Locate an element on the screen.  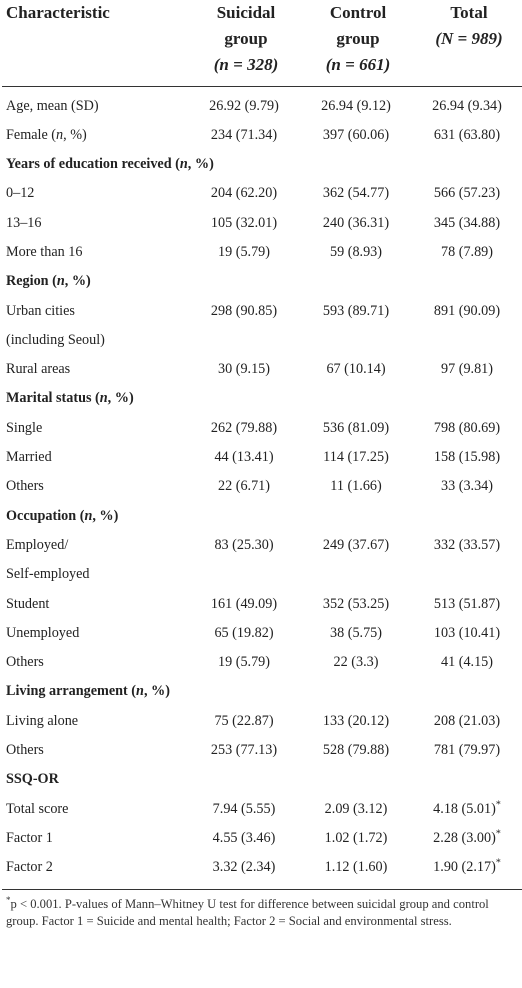
cell-control: 1.12 (1.60) is located at coordinates (356, 867).